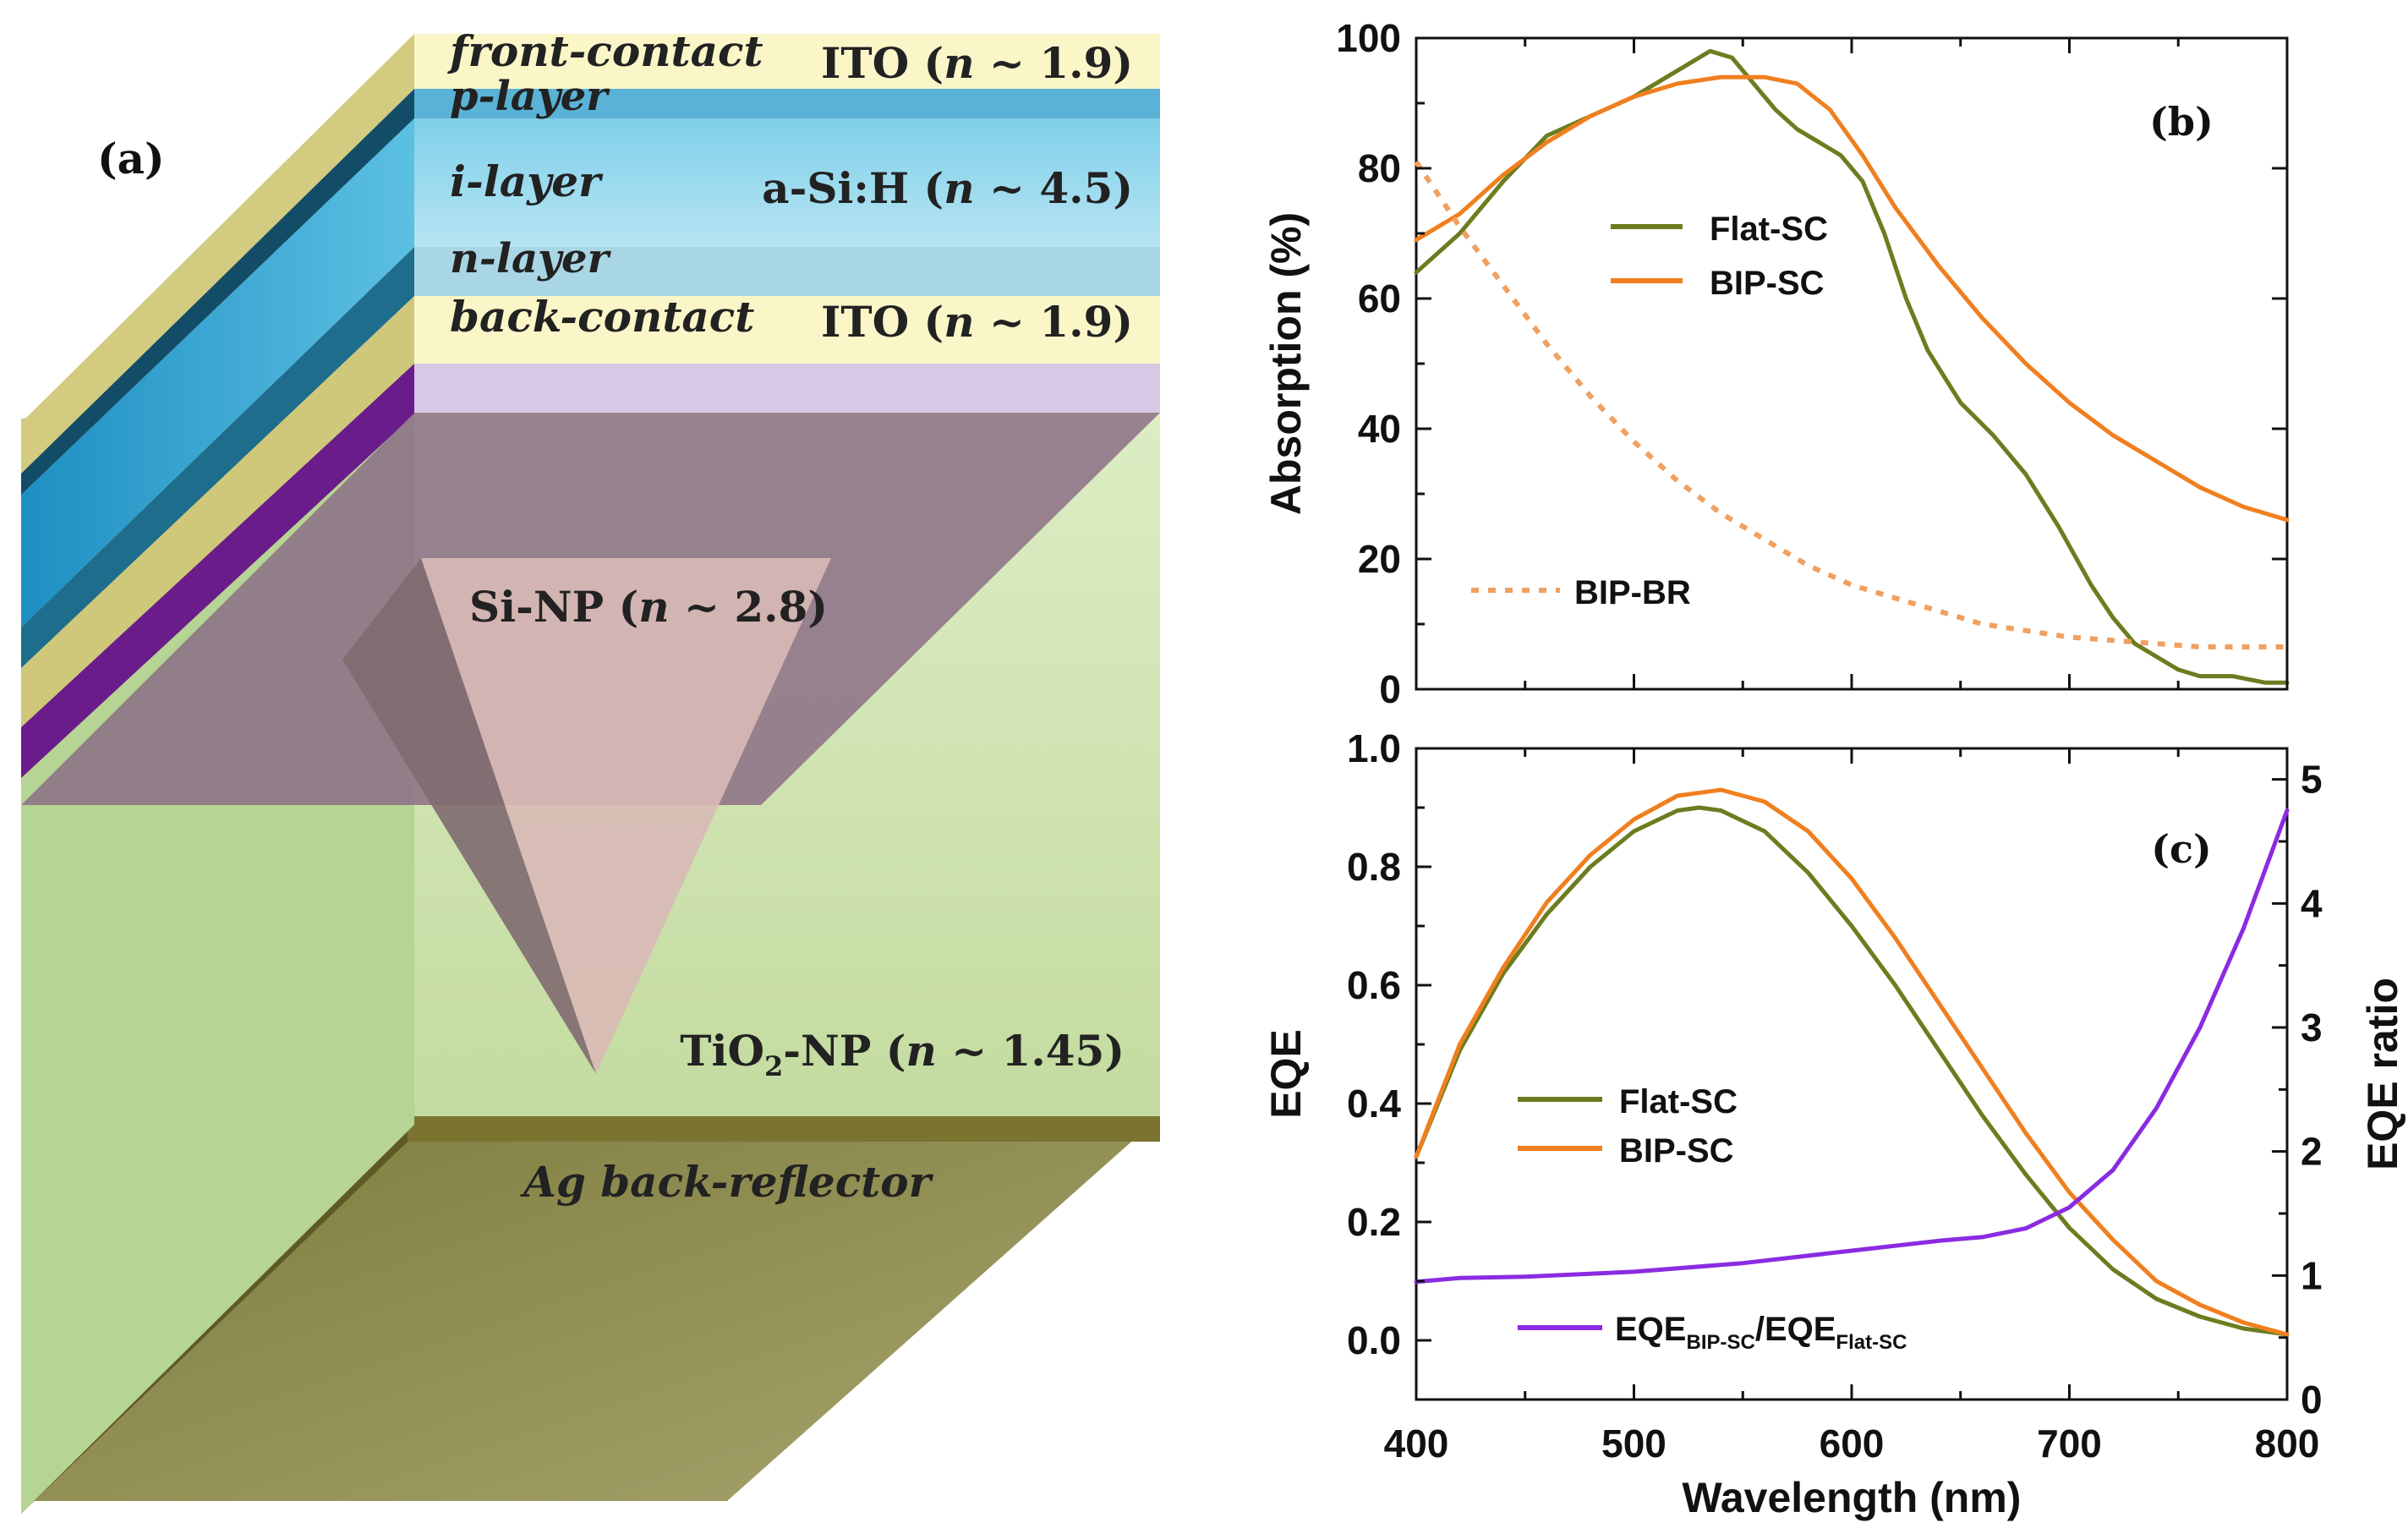 The width and height of the screenshot is (2408, 1534). I want to click on b-ytick-label: 80, so click(1379, 168).